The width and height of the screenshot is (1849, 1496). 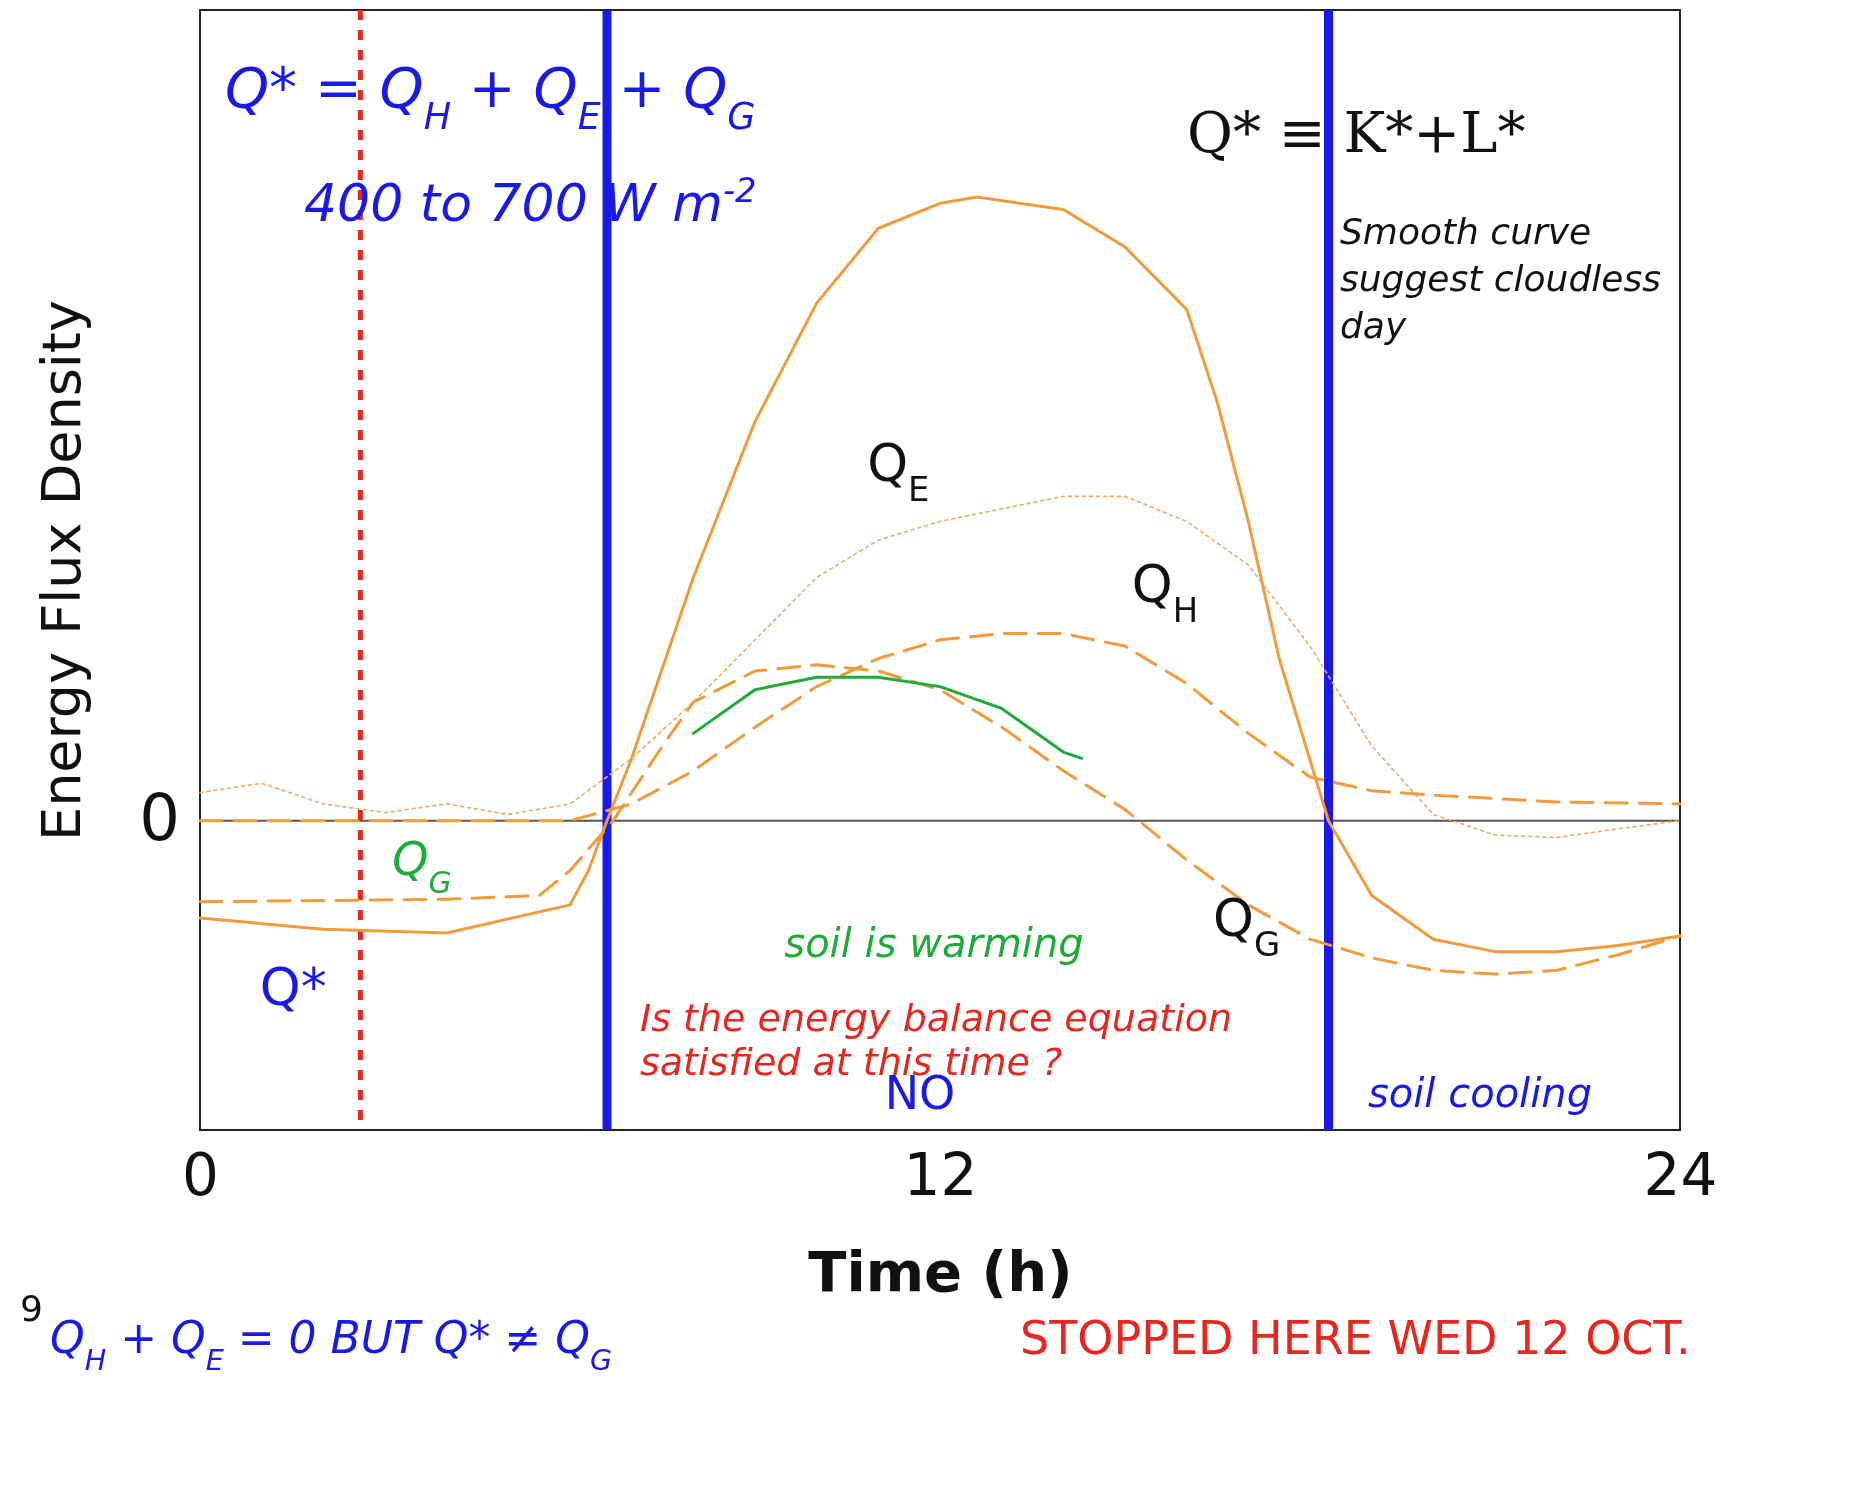 What do you see at coordinates (934, 943) in the screenshot?
I see `annotation: soil is warming` at bounding box center [934, 943].